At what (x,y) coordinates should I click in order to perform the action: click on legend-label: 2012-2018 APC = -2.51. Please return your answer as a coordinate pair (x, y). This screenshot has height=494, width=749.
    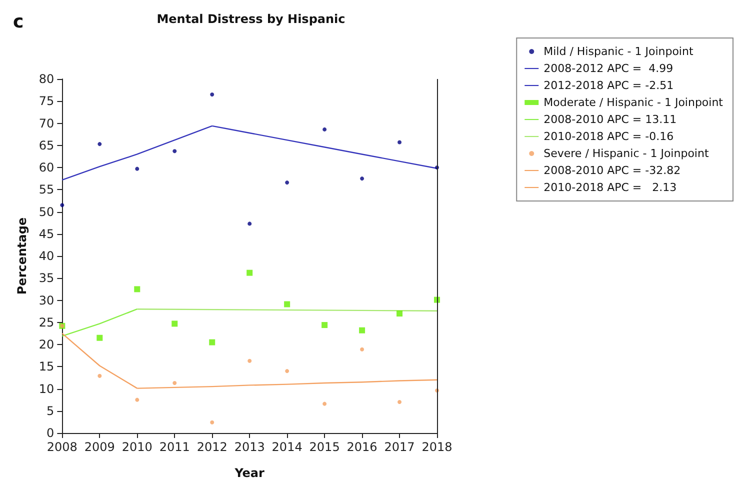
    Looking at the image, I should click on (609, 85).